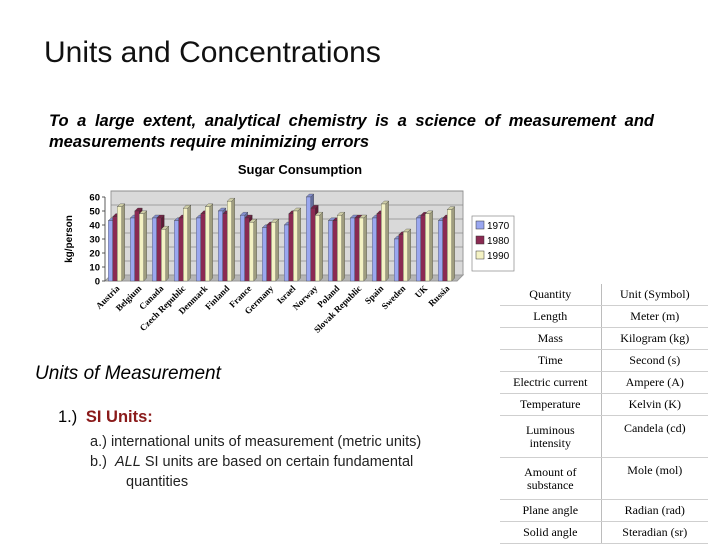  What do you see at coordinates (128, 373) in the screenshot?
I see `units-of-measurement-heading: Units of Measurement` at bounding box center [128, 373].